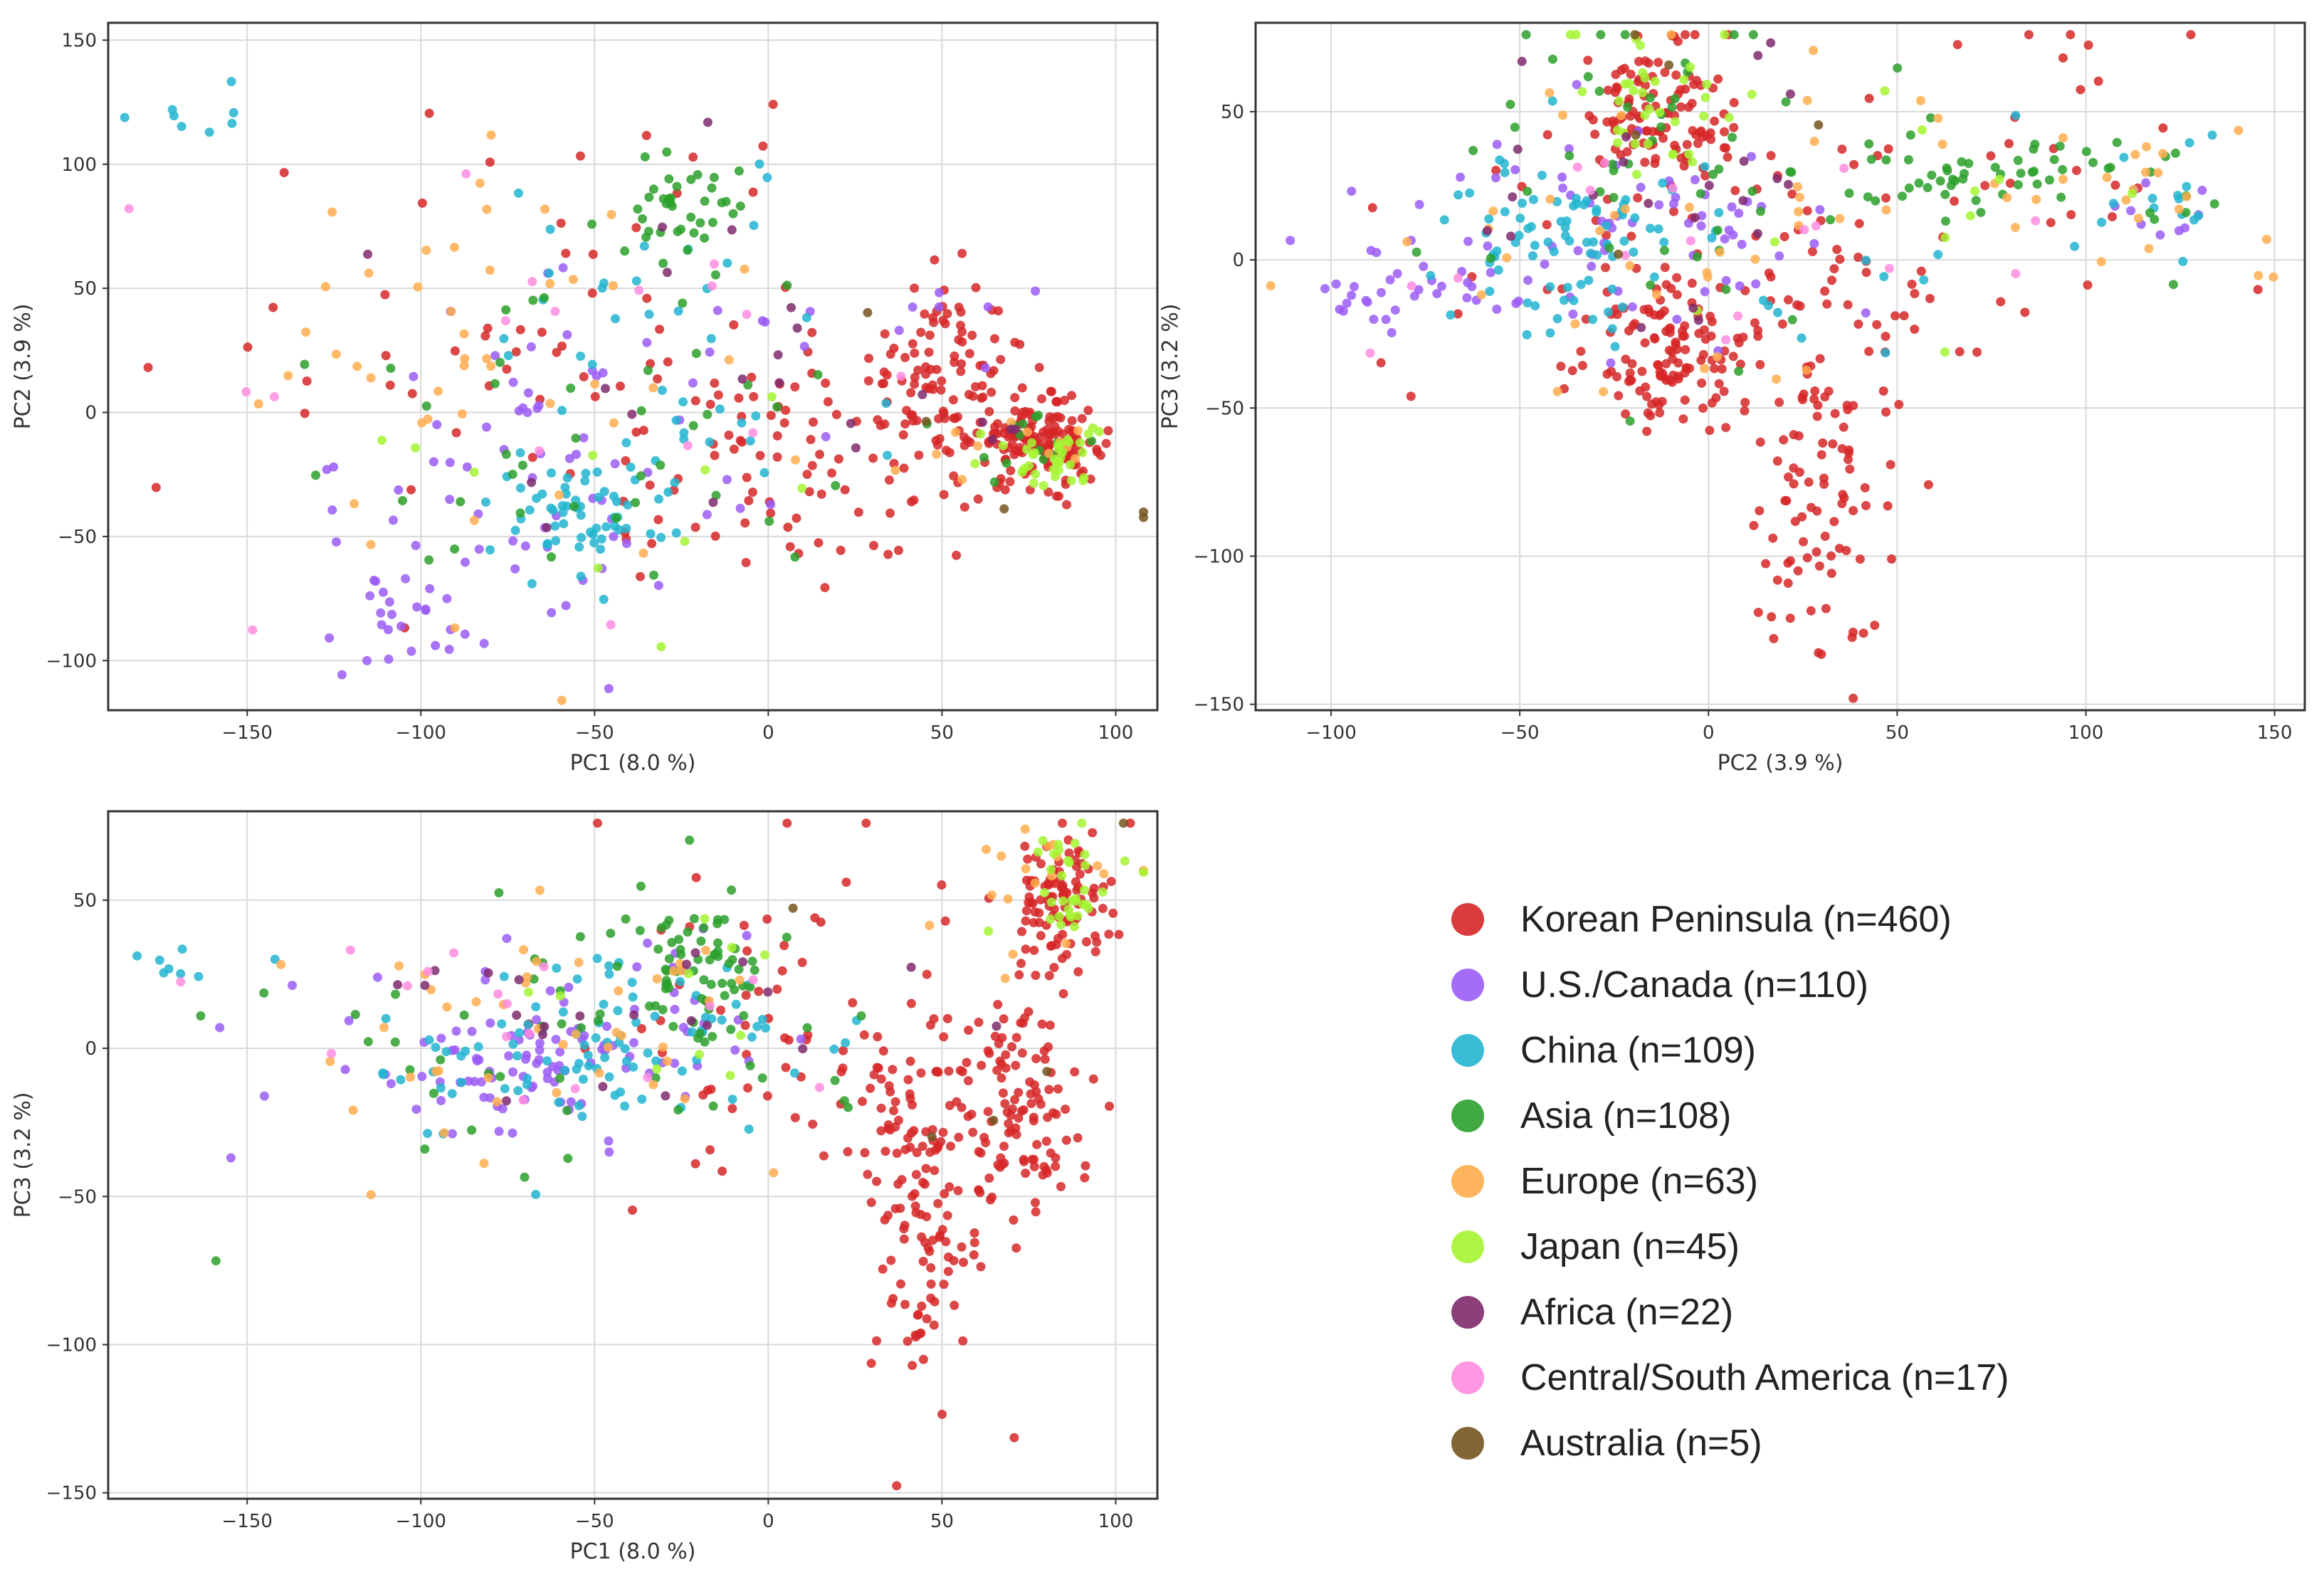  What do you see at coordinates (1116, 1521) in the screenshot?
I see `x-tick-label: 100` at bounding box center [1116, 1521].